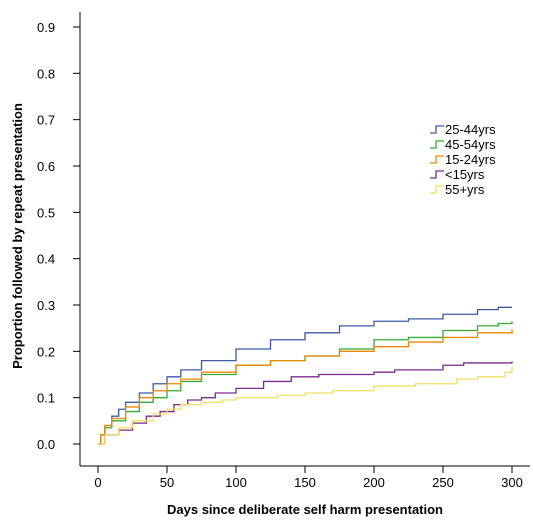 Image resolution: width=533 pixels, height=522 pixels. What do you see at coordinates (470, 159) in the screenshot?
I see `legend-label: 15-24yrs` at bounding box center [470, 159].